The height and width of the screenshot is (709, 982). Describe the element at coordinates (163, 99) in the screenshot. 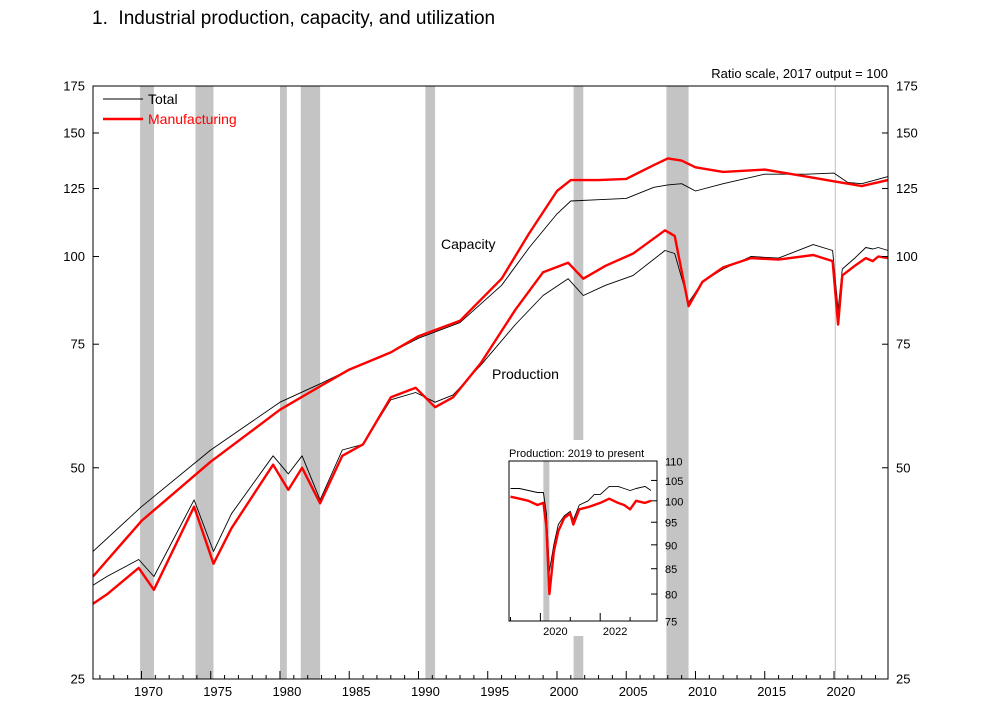

I see `legend-label: Total` at that location.